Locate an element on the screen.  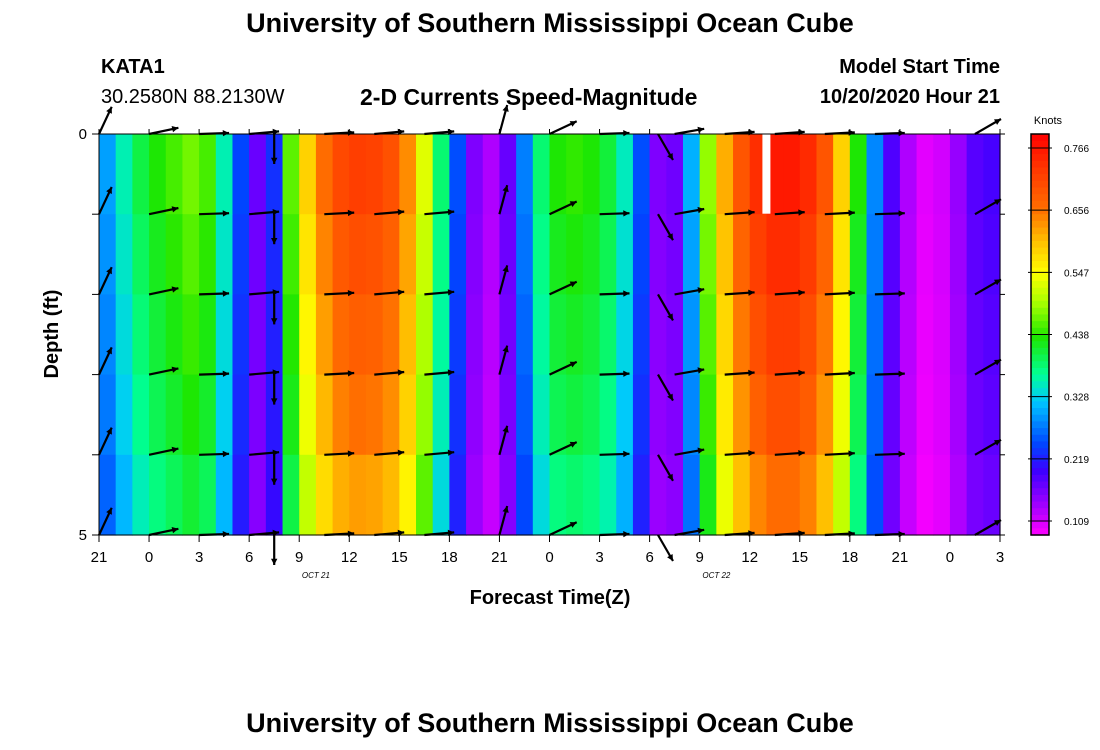
x-tick-label: 9 is located at coordinates (699, 557).